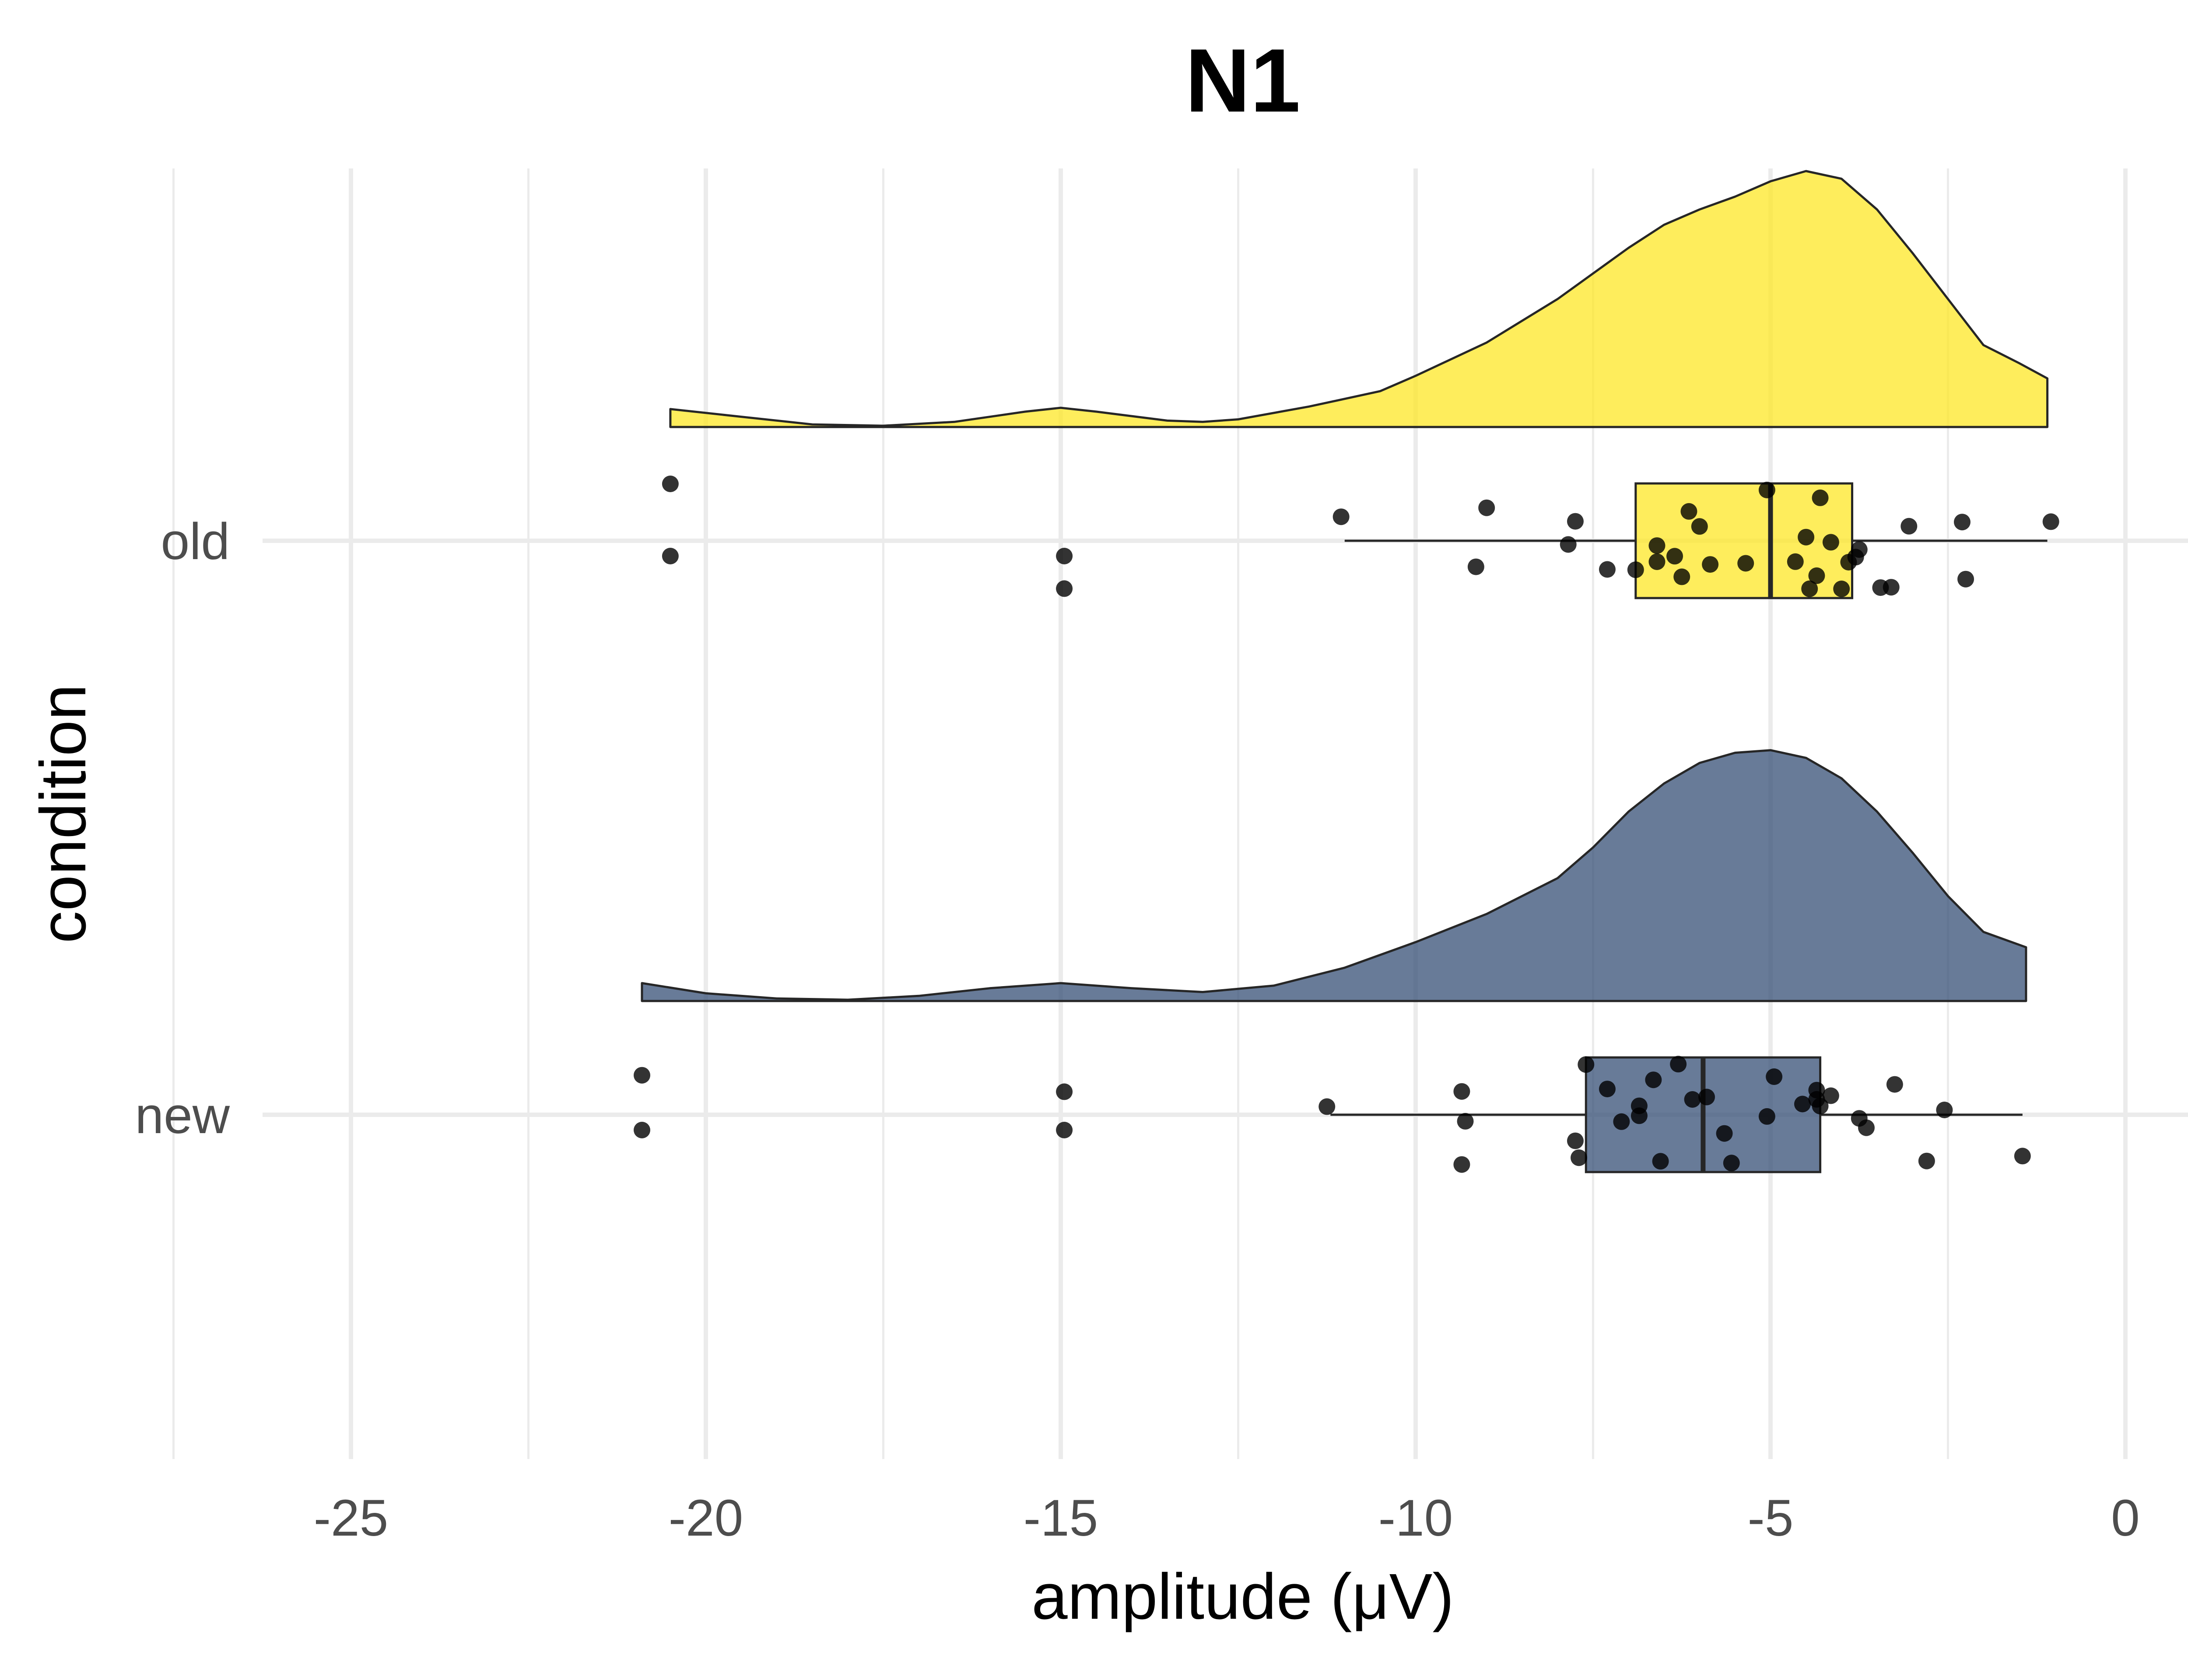  What do you see at coordinates (351, 1518) in the screenshot?
I see `x-tick-label: -25` at bounding box center [351, 1518].